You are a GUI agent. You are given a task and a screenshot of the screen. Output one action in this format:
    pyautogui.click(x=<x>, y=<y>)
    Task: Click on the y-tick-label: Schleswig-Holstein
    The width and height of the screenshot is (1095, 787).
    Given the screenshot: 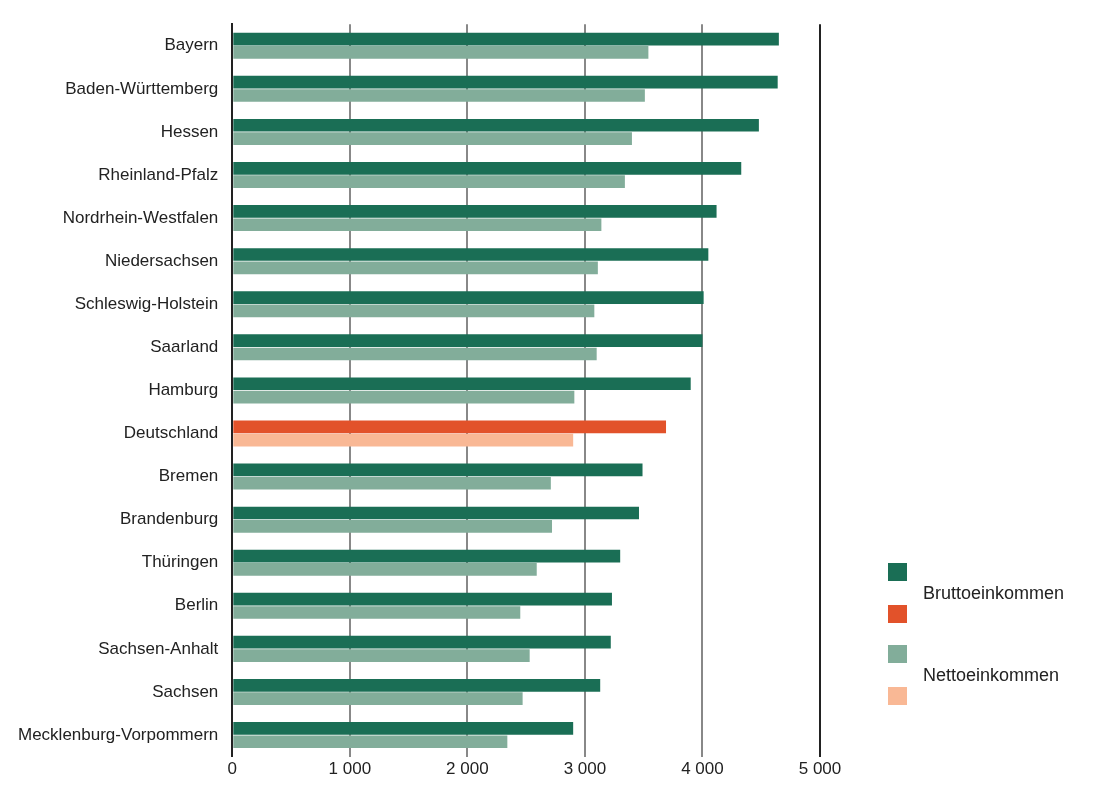 What is the action you would take?
    pyautogui.click(x=146, y=303)
    